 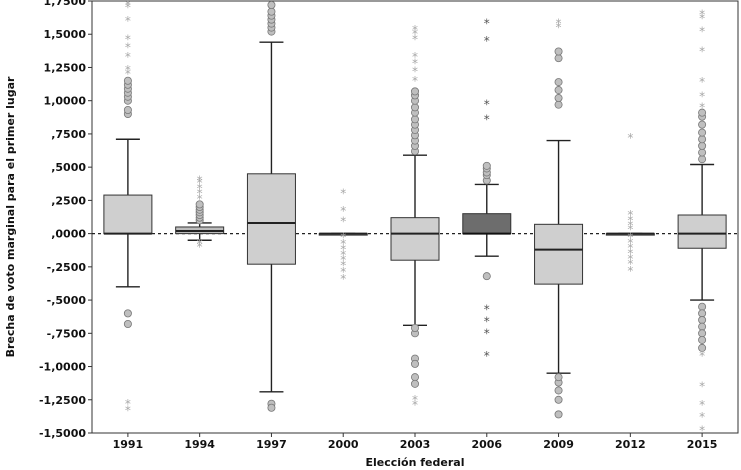 I want to click on y-tick-label: 1,0000, so click(x=65, y=101).